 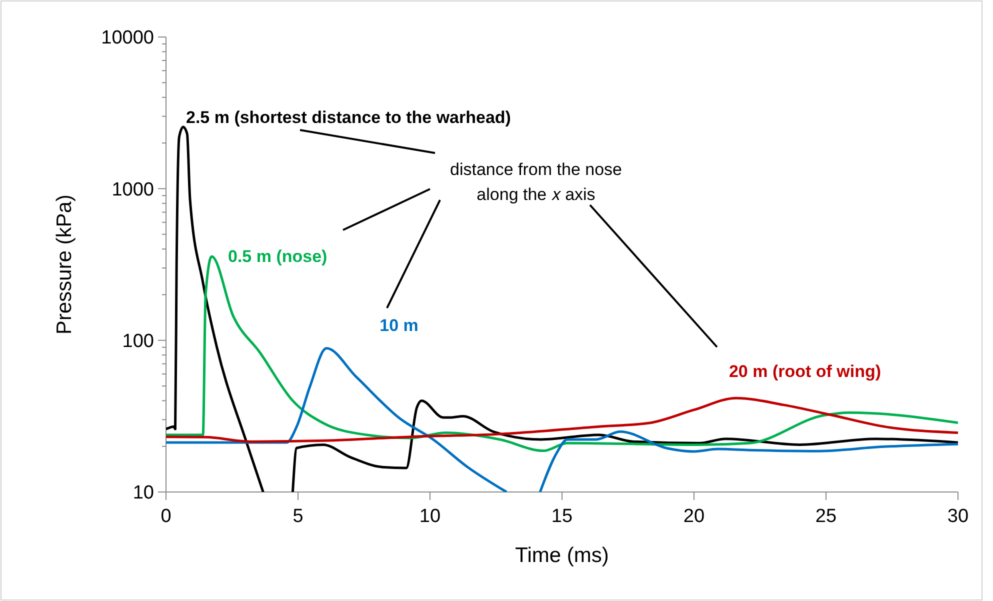 I want to click on text: 10 m, so click(x=399, y=325).